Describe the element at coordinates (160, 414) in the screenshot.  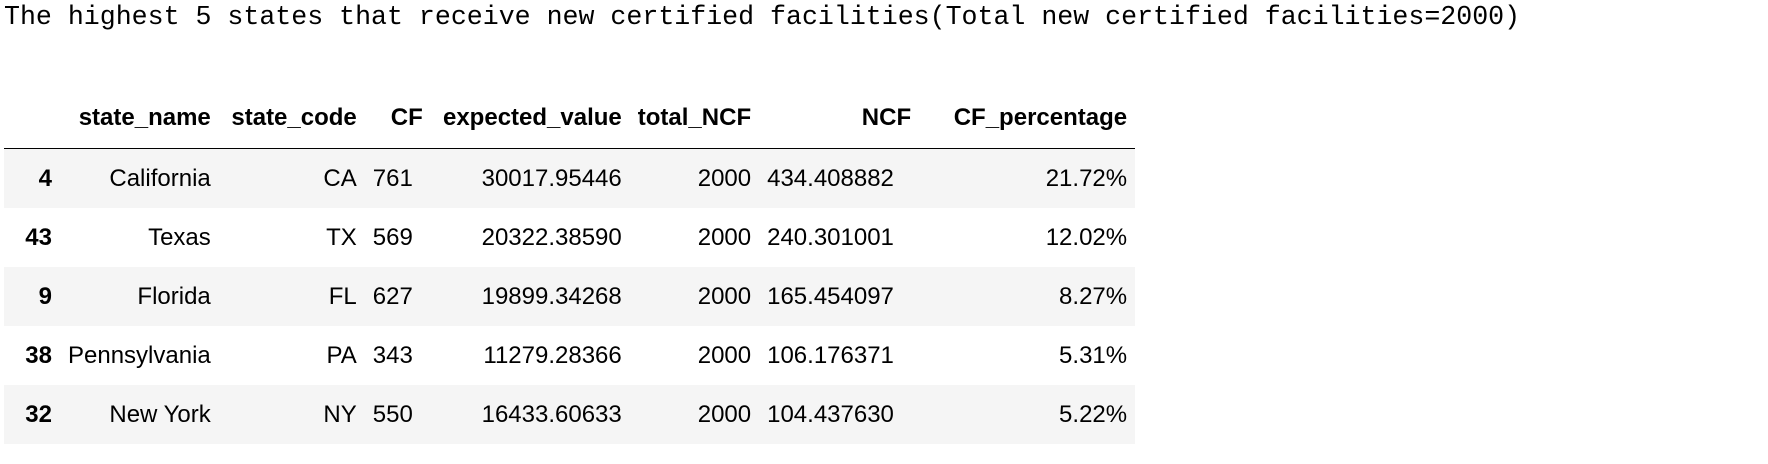
I see `cell-state-name: New York` at that location.